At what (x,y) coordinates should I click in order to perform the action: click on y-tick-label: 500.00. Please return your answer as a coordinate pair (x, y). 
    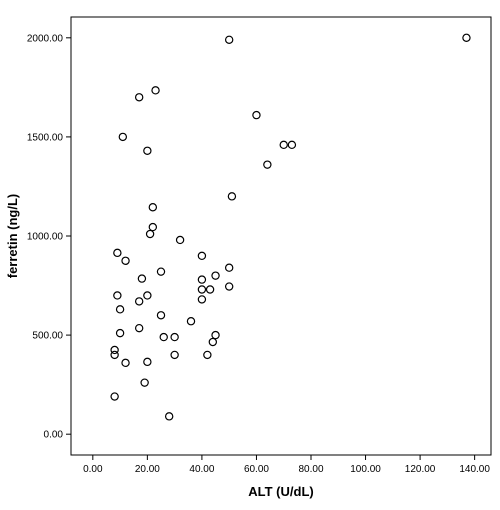
    Looking at the image, I should click on (47, 336).